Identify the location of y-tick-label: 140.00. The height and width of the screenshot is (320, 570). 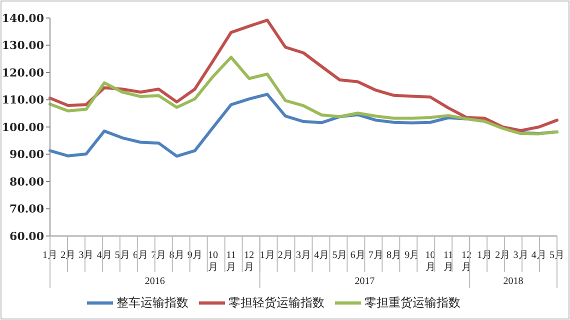
(23, 18).